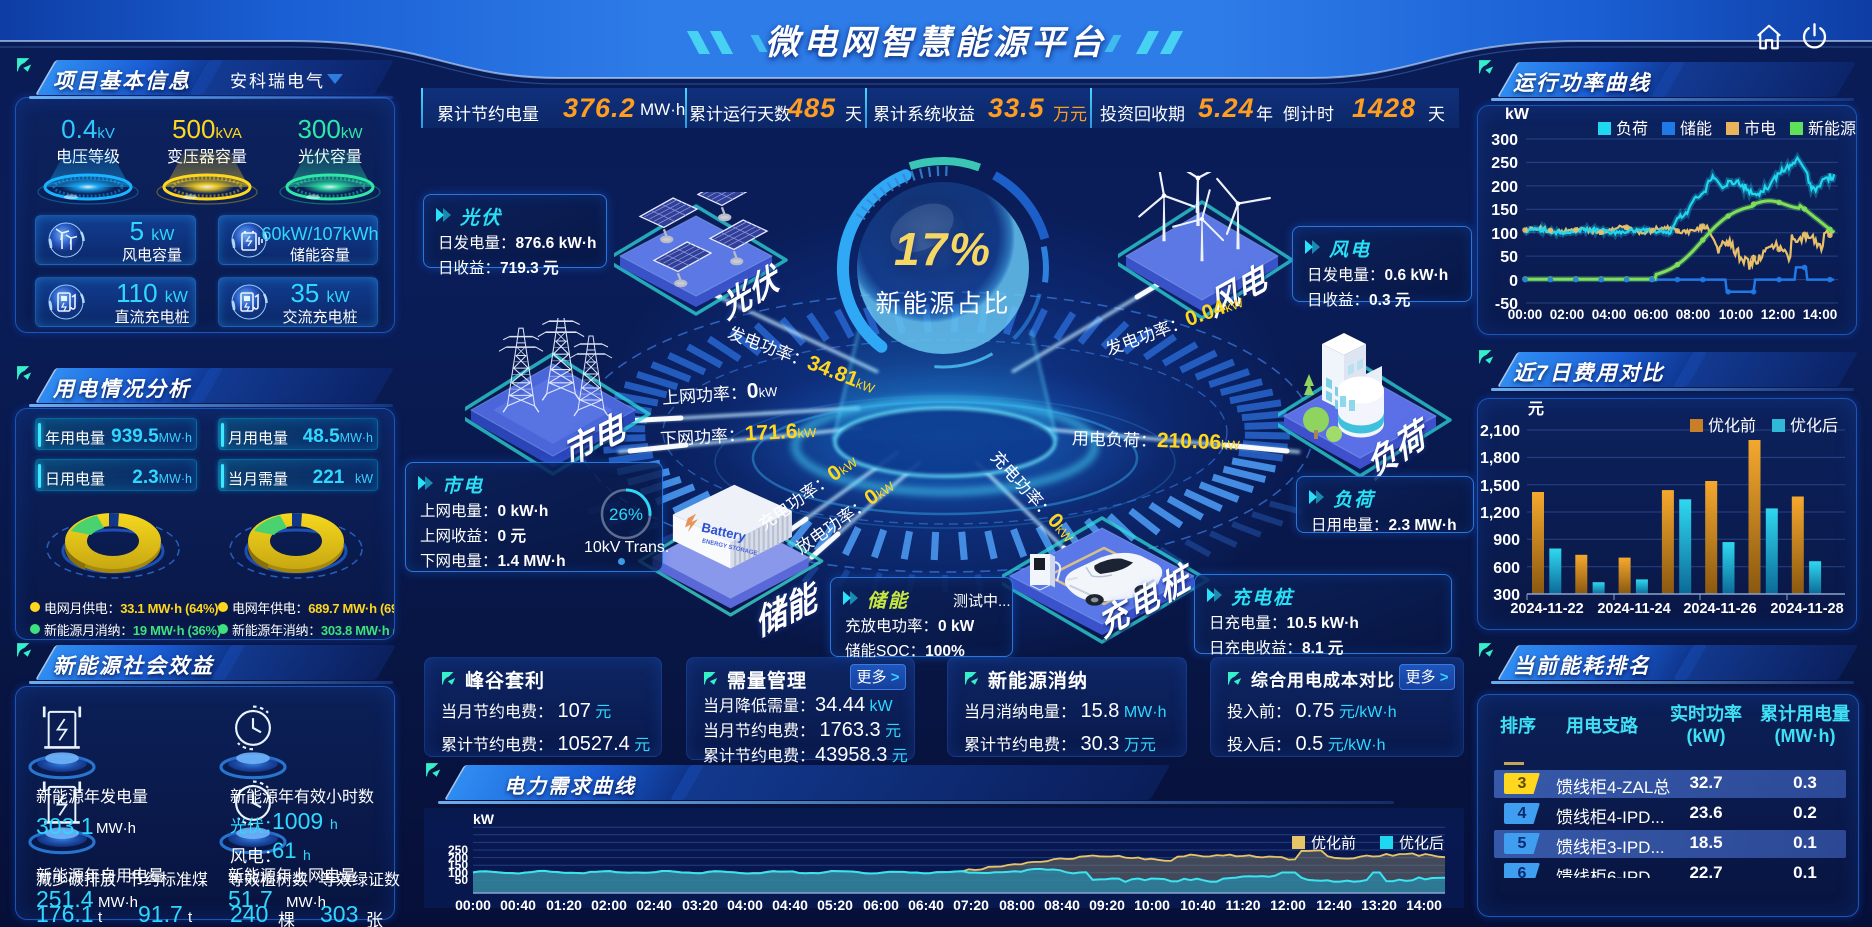 The height and width of the screenshot is (927, 1872). What do you see at coordinates (1806, 609) in the screenshot?
I see `svg-text: 2024-11-28` at bounding box center [1806, 609].